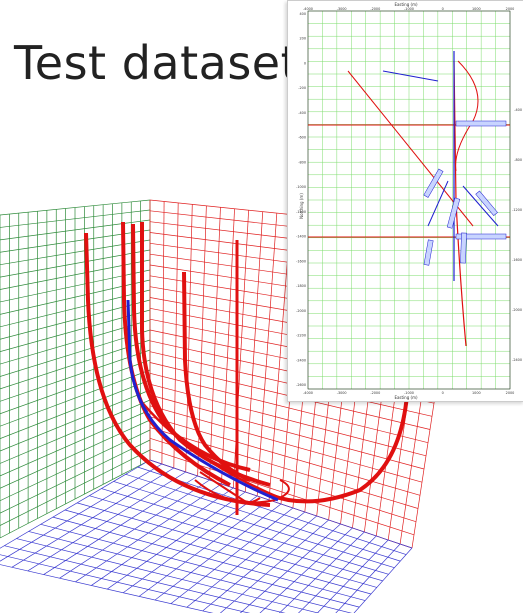 The image size is (523, 613). Describe the element at coordinates (302, 162) in the screenshot. I see `y-tick-label: -800` at that location.